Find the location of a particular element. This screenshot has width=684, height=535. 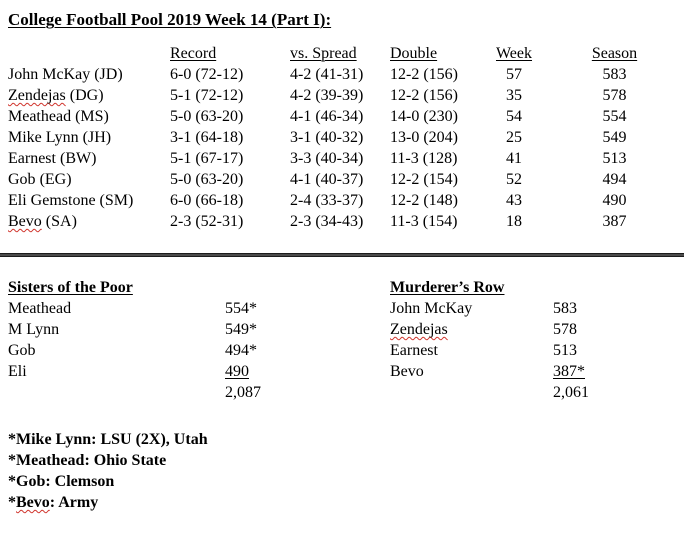

entry-name: Bevo is located at coordinates (407, 371).